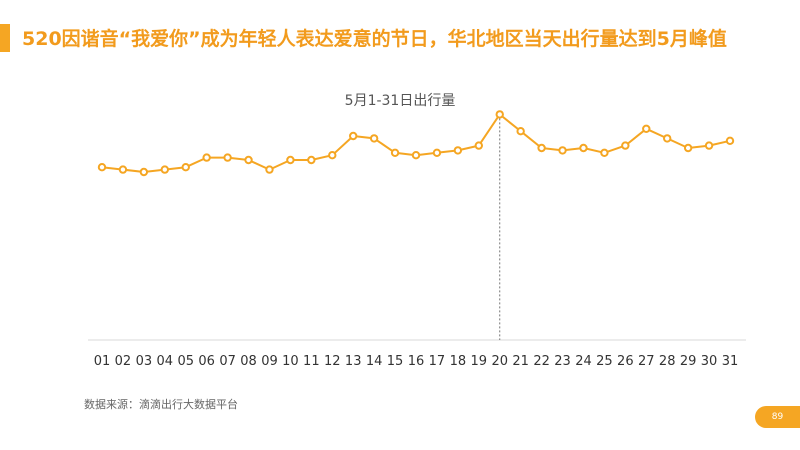 This screenshot has height=450, width=800. What do you see at coordinates (499, 361) in the screenshot?
I see `x-tick-label: 20` at bounding box center [499, 361].